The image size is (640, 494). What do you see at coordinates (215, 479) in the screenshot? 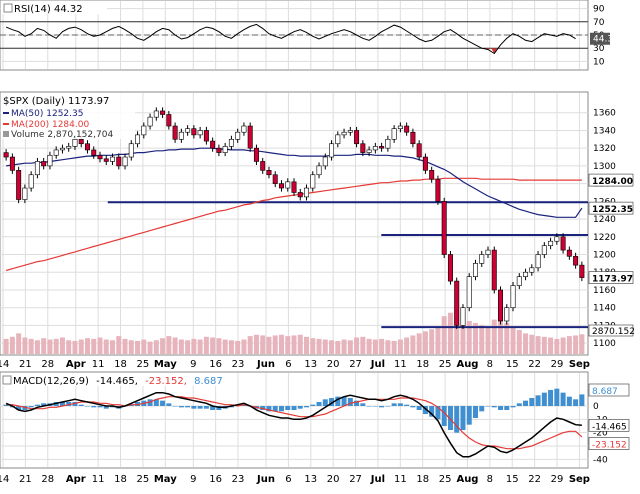
I see `x-axis-label: 16` at bounding box center [215, 479].